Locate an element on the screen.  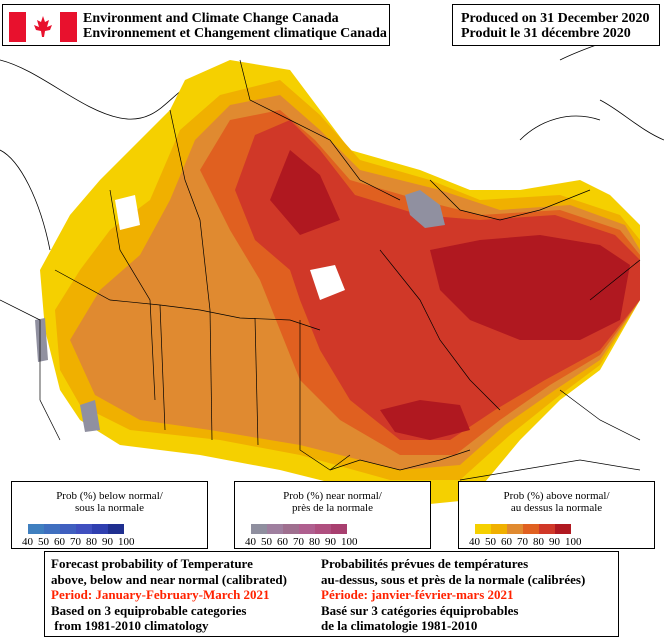
legend-below-swatches is located at coordinates (76, 529).